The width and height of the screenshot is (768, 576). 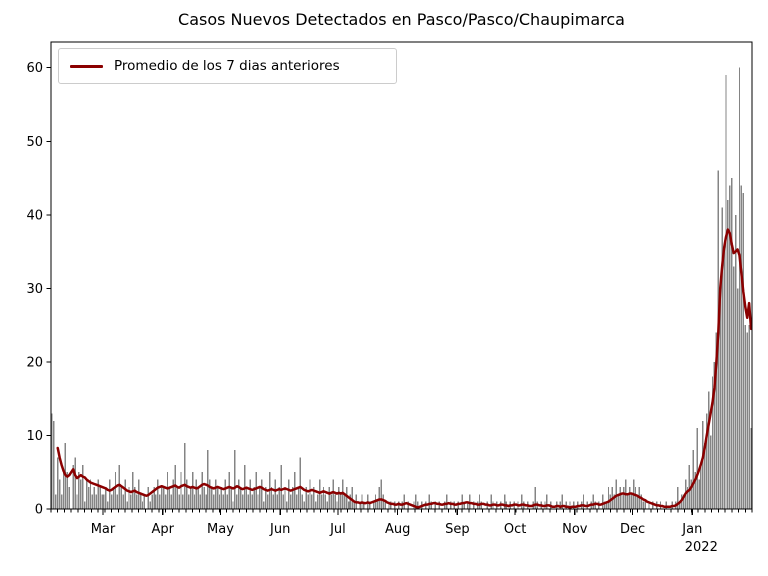 What do you see at coordinates (397, 529) in the screenshot?
I see `x-tick-label: Aug` at bounding box center [397, 529].